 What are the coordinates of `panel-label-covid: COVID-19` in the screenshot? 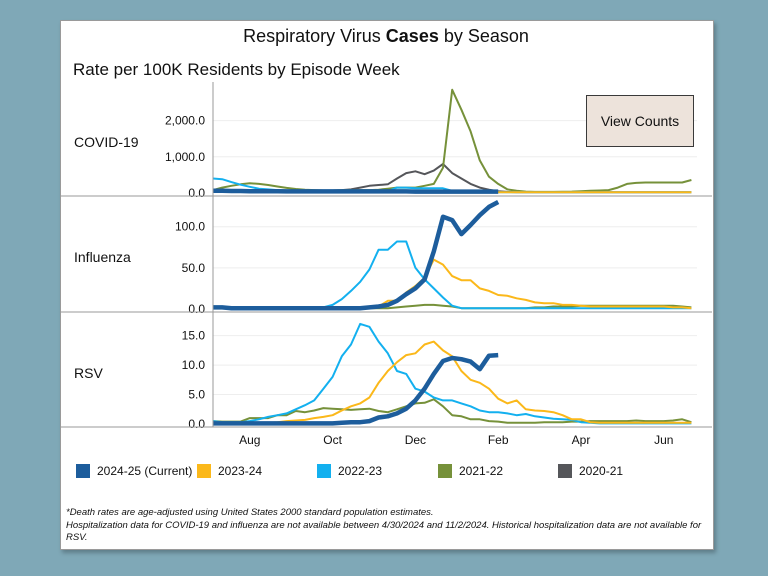 It's located at (106, 142).